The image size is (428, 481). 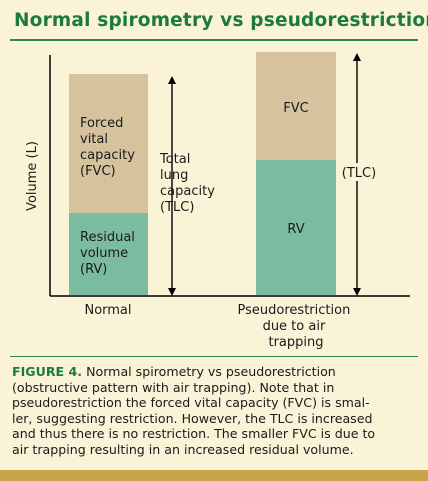 I want to click on pseudo-rv-label: RV, so click(x=295, y=229).